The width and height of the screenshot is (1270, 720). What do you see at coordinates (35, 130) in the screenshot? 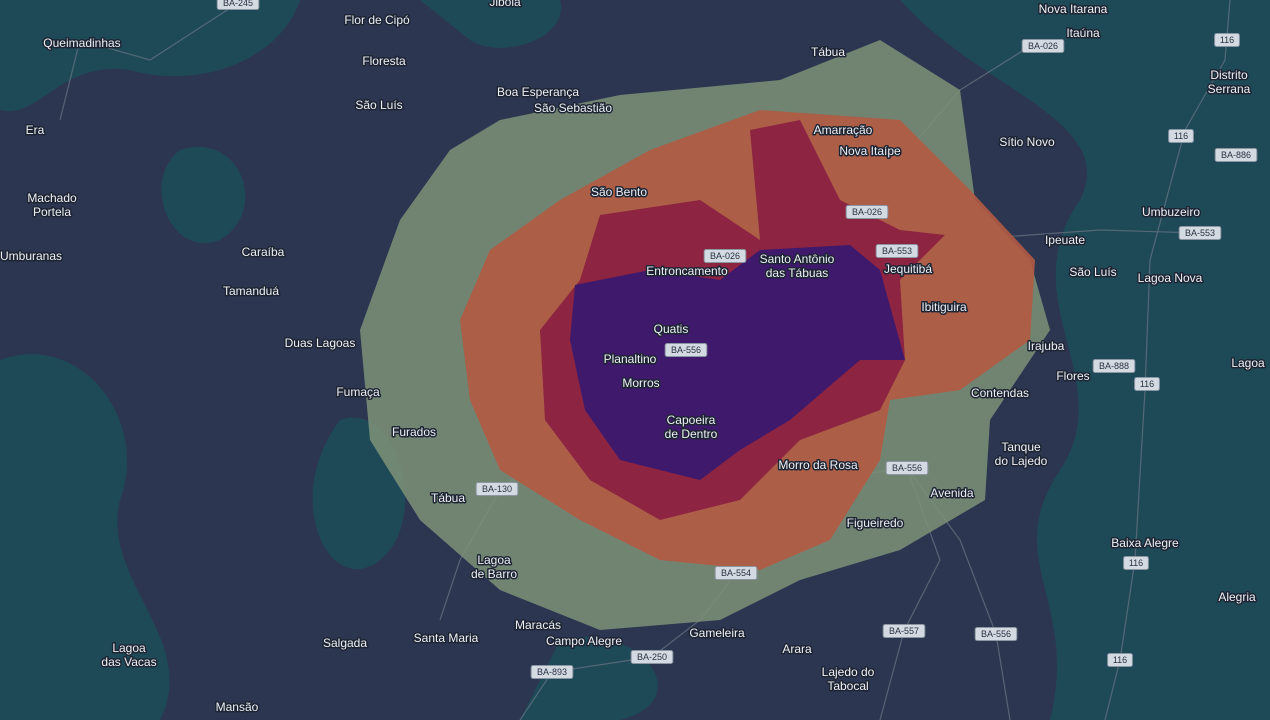
I see `place-label: Era` at bounding box center [35, 130].